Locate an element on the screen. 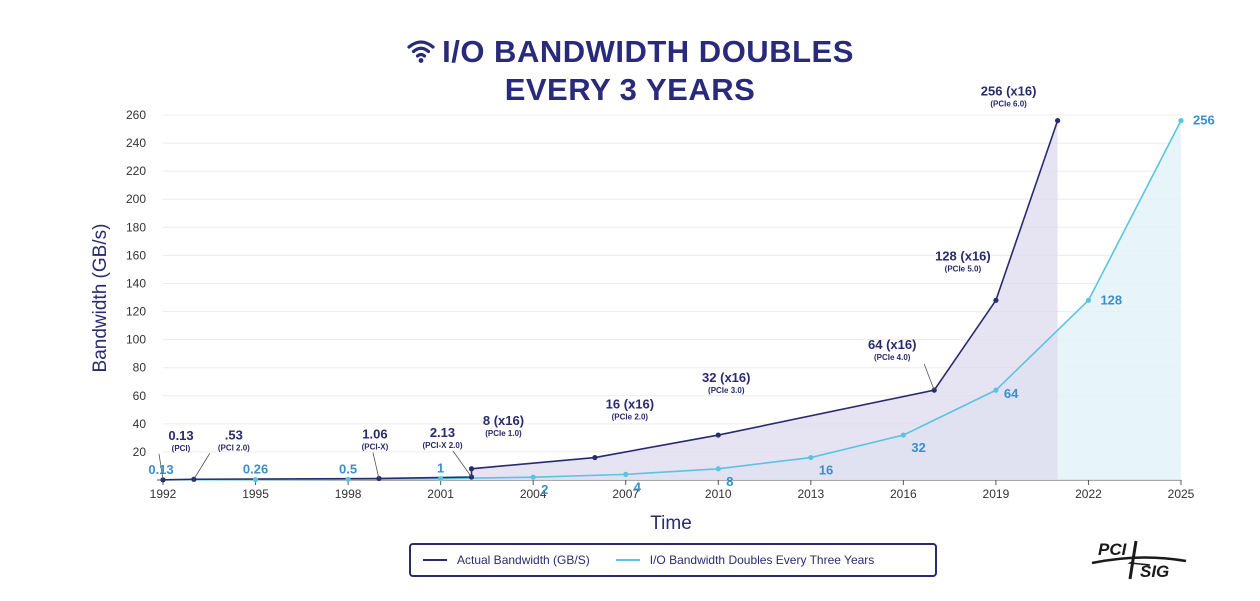 The width and height of the screenshot is (1260, 601). x-tick-label: 2022 is located at coordinates (1088, 494).